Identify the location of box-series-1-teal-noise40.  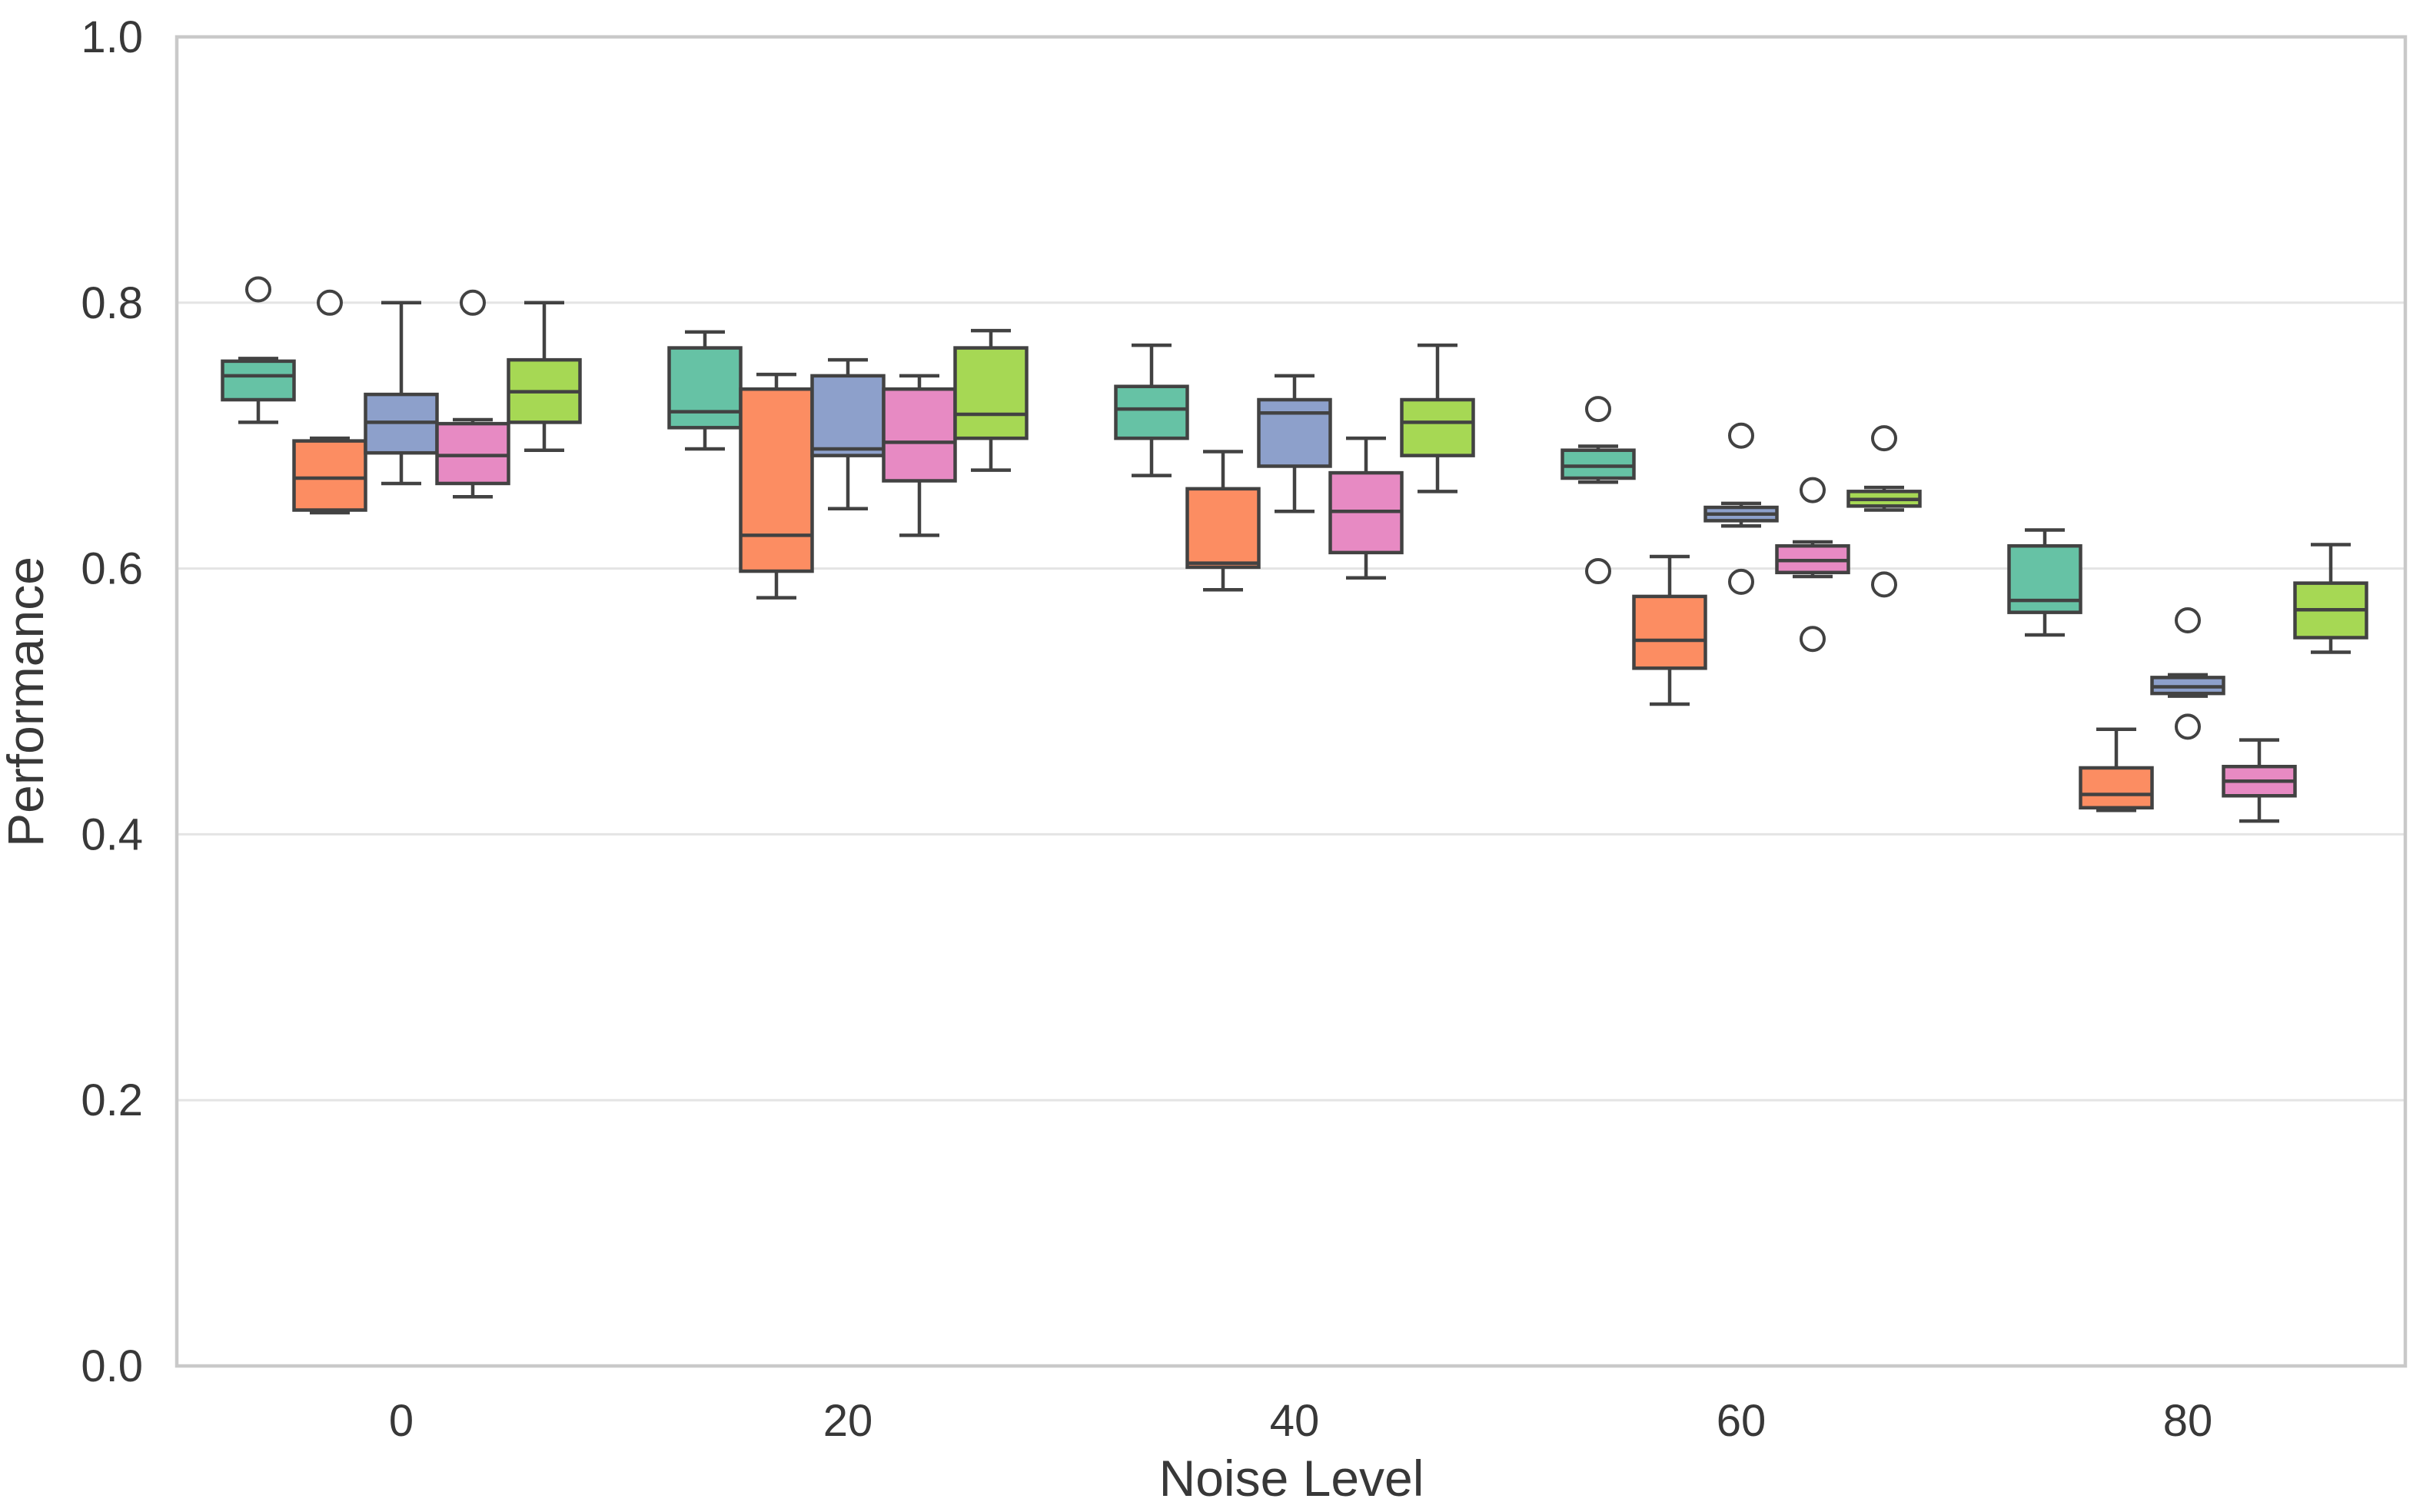
(1151, 410).